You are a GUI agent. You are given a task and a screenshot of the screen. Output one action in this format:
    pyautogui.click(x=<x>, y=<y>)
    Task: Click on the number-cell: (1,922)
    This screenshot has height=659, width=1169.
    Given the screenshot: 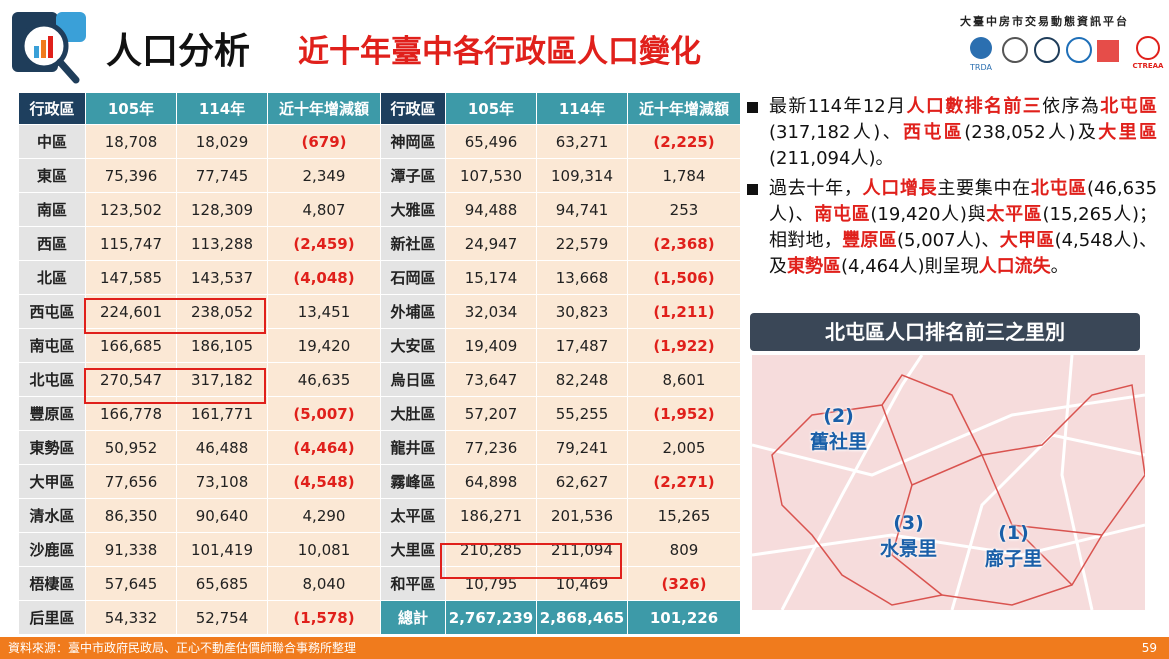 What is the action you would take?
    pyautogui.click(x=684, y=345)
    